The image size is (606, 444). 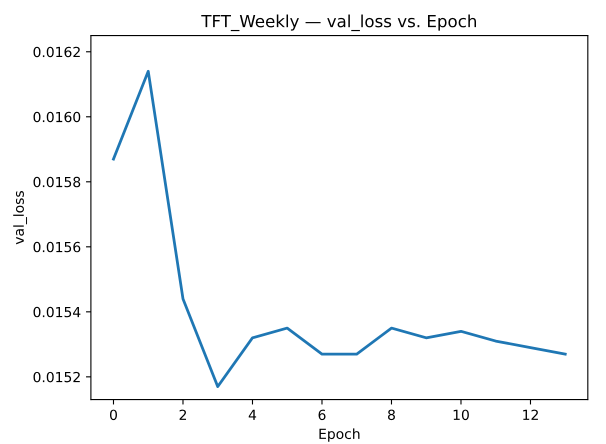 I want to click on x-tick-label: 2, so click(x=183, y=415).